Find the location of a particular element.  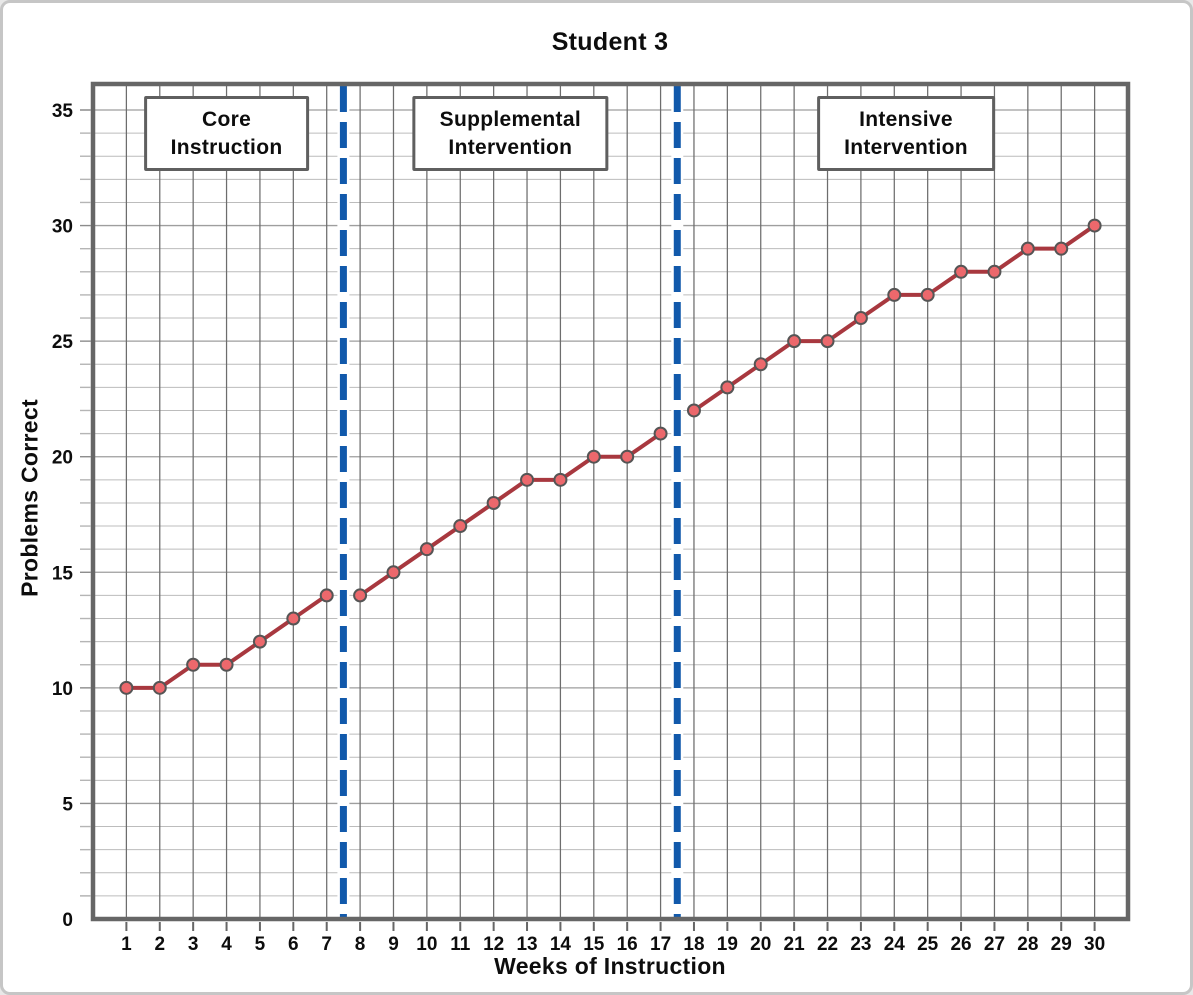

x-axis-tick-label: 17 is located at coordinates (660, 944).